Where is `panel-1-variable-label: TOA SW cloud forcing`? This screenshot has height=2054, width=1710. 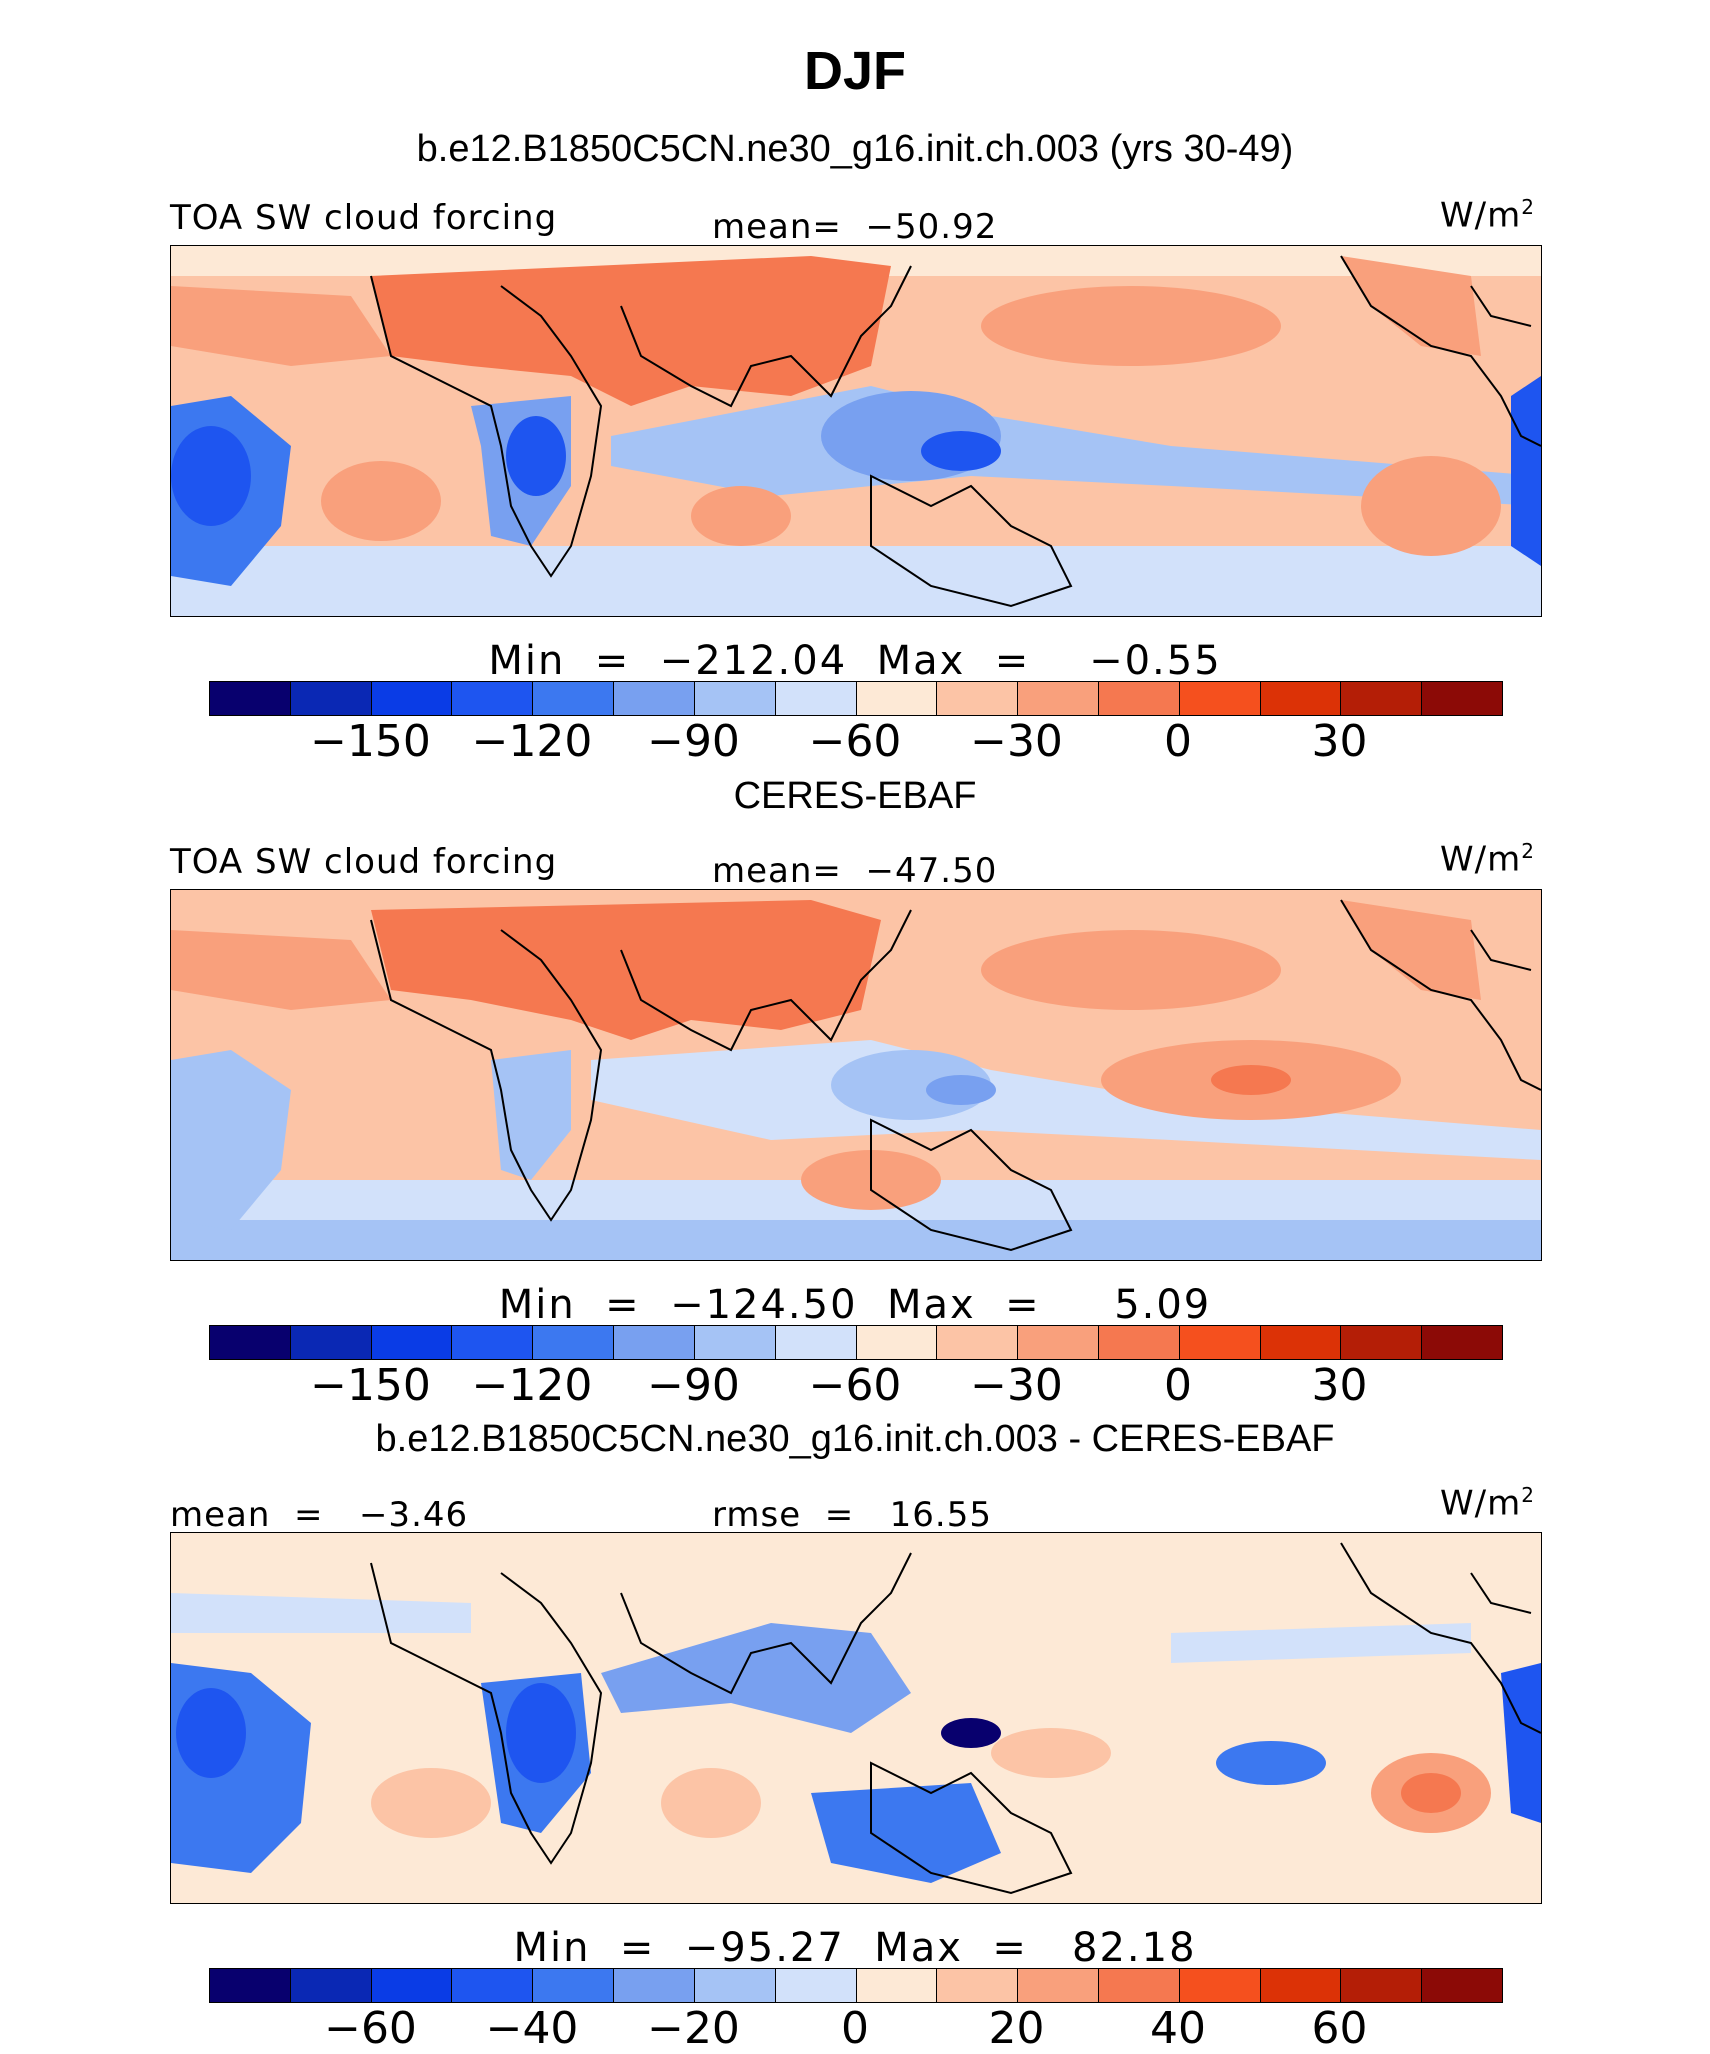 panel-1-variable-label: TOA SW cloud forcing is located at coordinates (364, 218).